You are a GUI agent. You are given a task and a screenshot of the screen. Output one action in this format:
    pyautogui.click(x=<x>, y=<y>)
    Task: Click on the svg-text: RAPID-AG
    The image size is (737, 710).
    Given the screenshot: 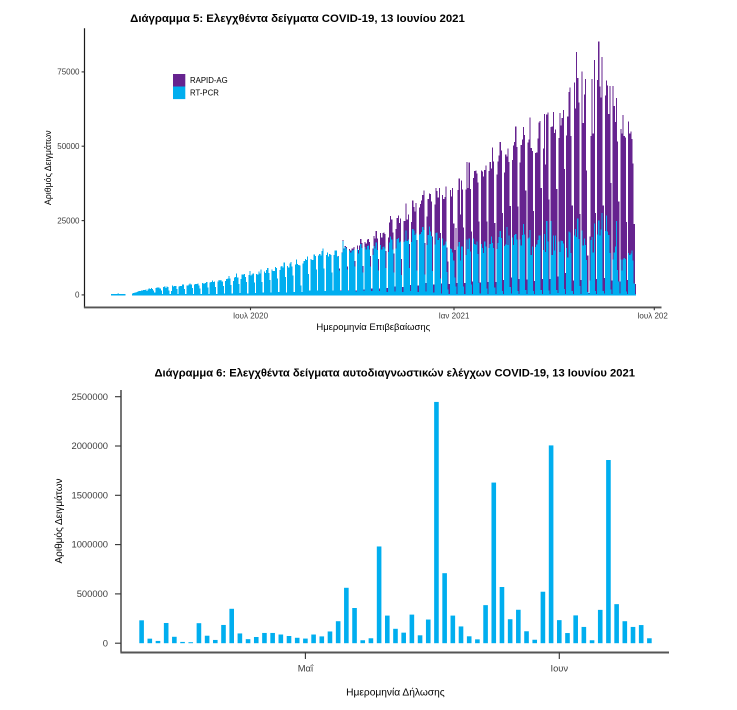 What is the action you would take?
    pyautogui.click(x=209, y=80)
    